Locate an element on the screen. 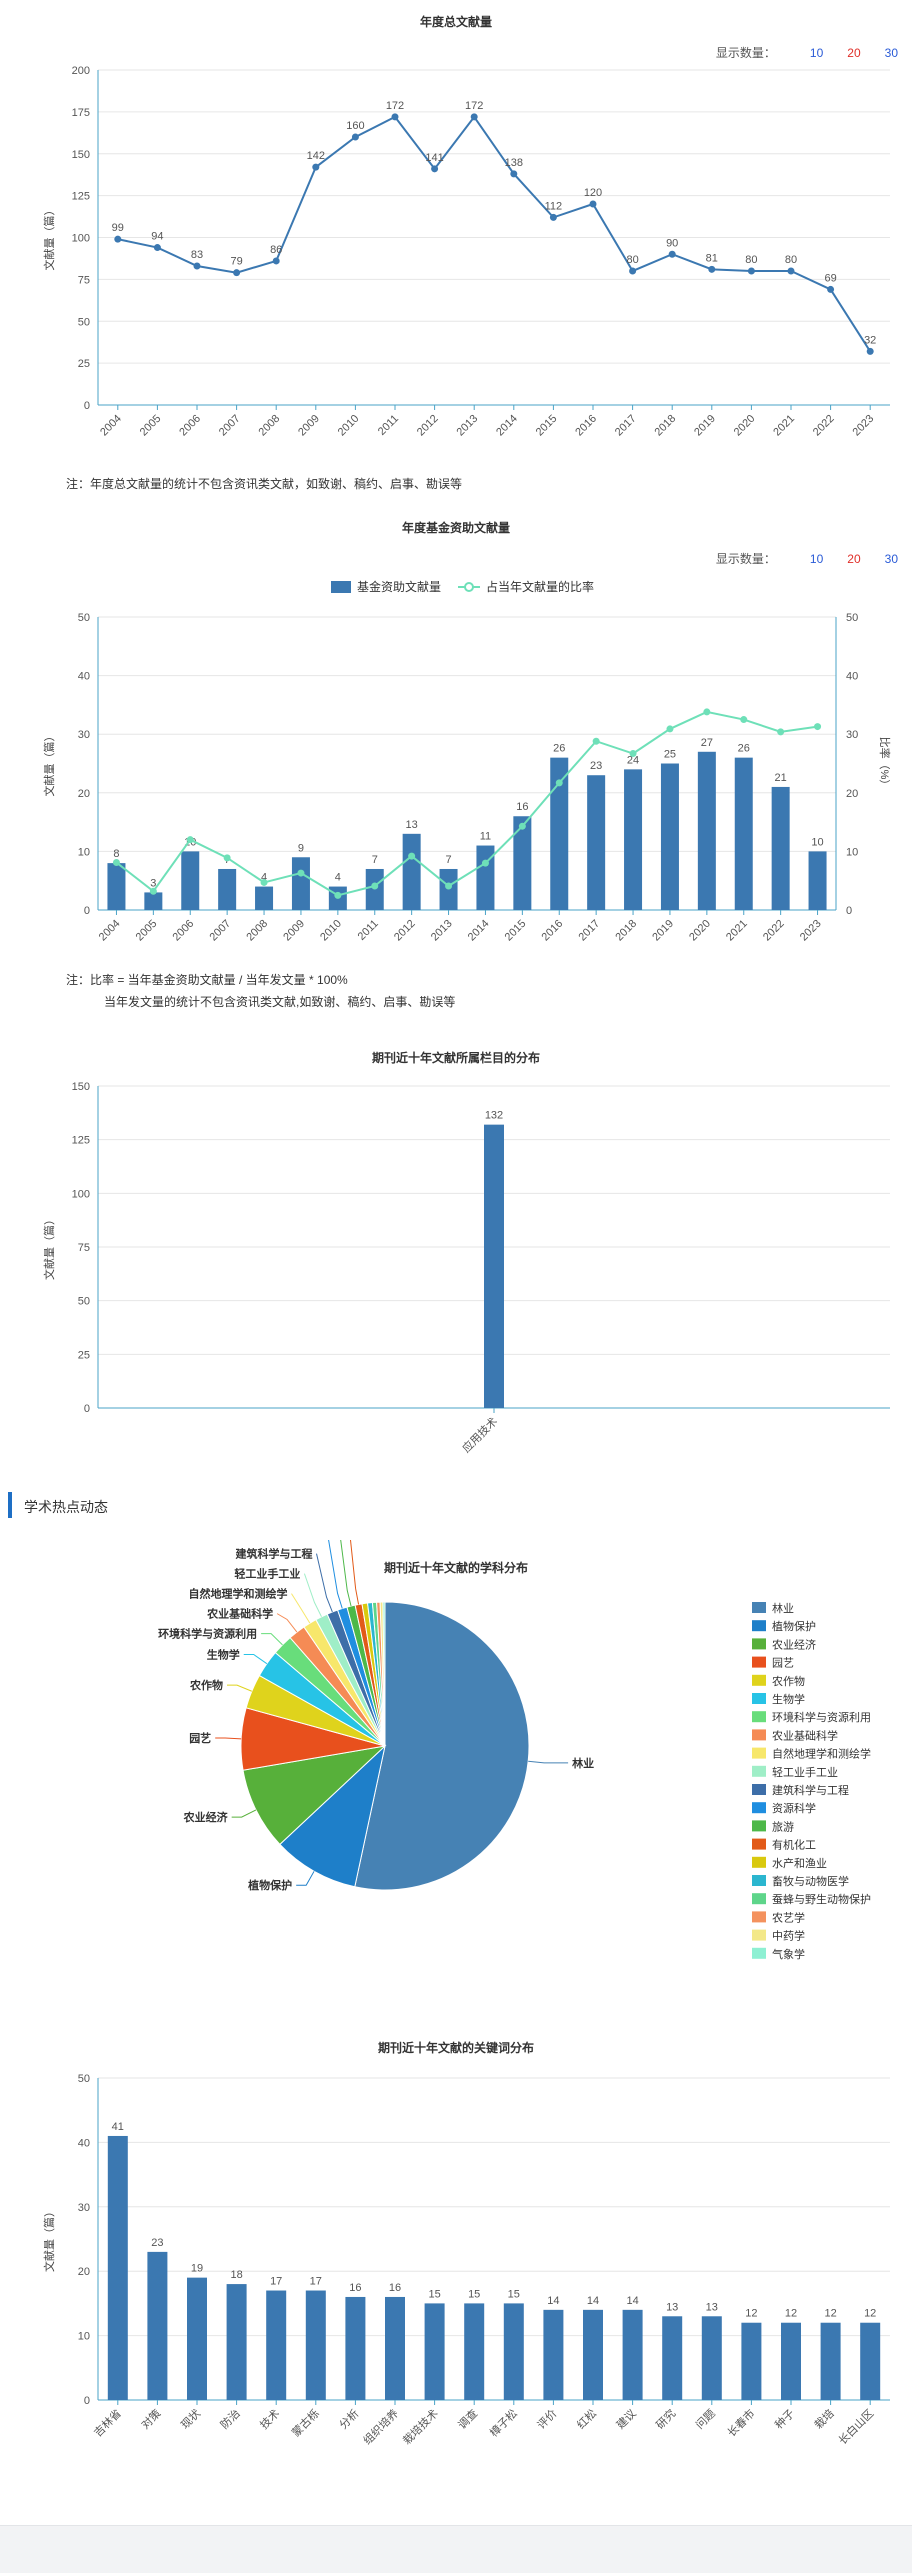  pie-label: 园艺 is located at coordinates (200, 1738).